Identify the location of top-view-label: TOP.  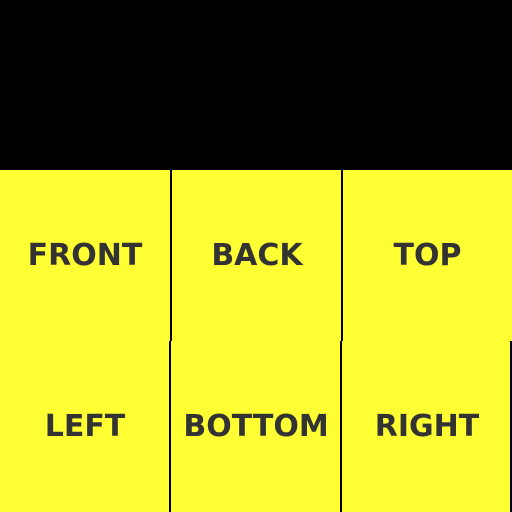
(427, 255).